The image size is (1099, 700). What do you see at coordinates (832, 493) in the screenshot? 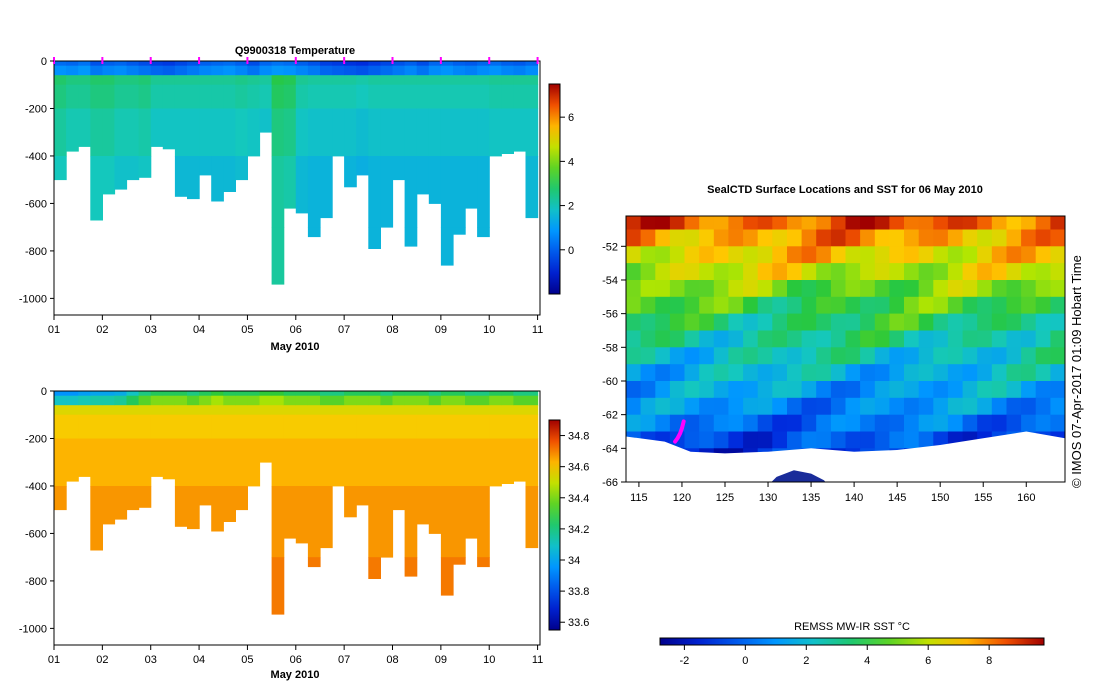
I see `longitude-axis: 115 120 125 130 135 140 145 150 155 160` at bounding box center [832, 493].